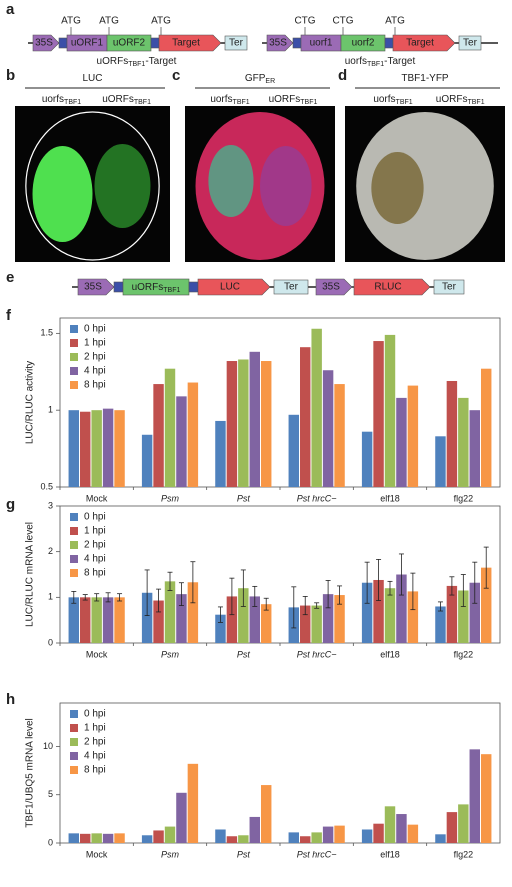 This screenshot has width=512, height=887. I want to click on leaf, so click(92, 186).